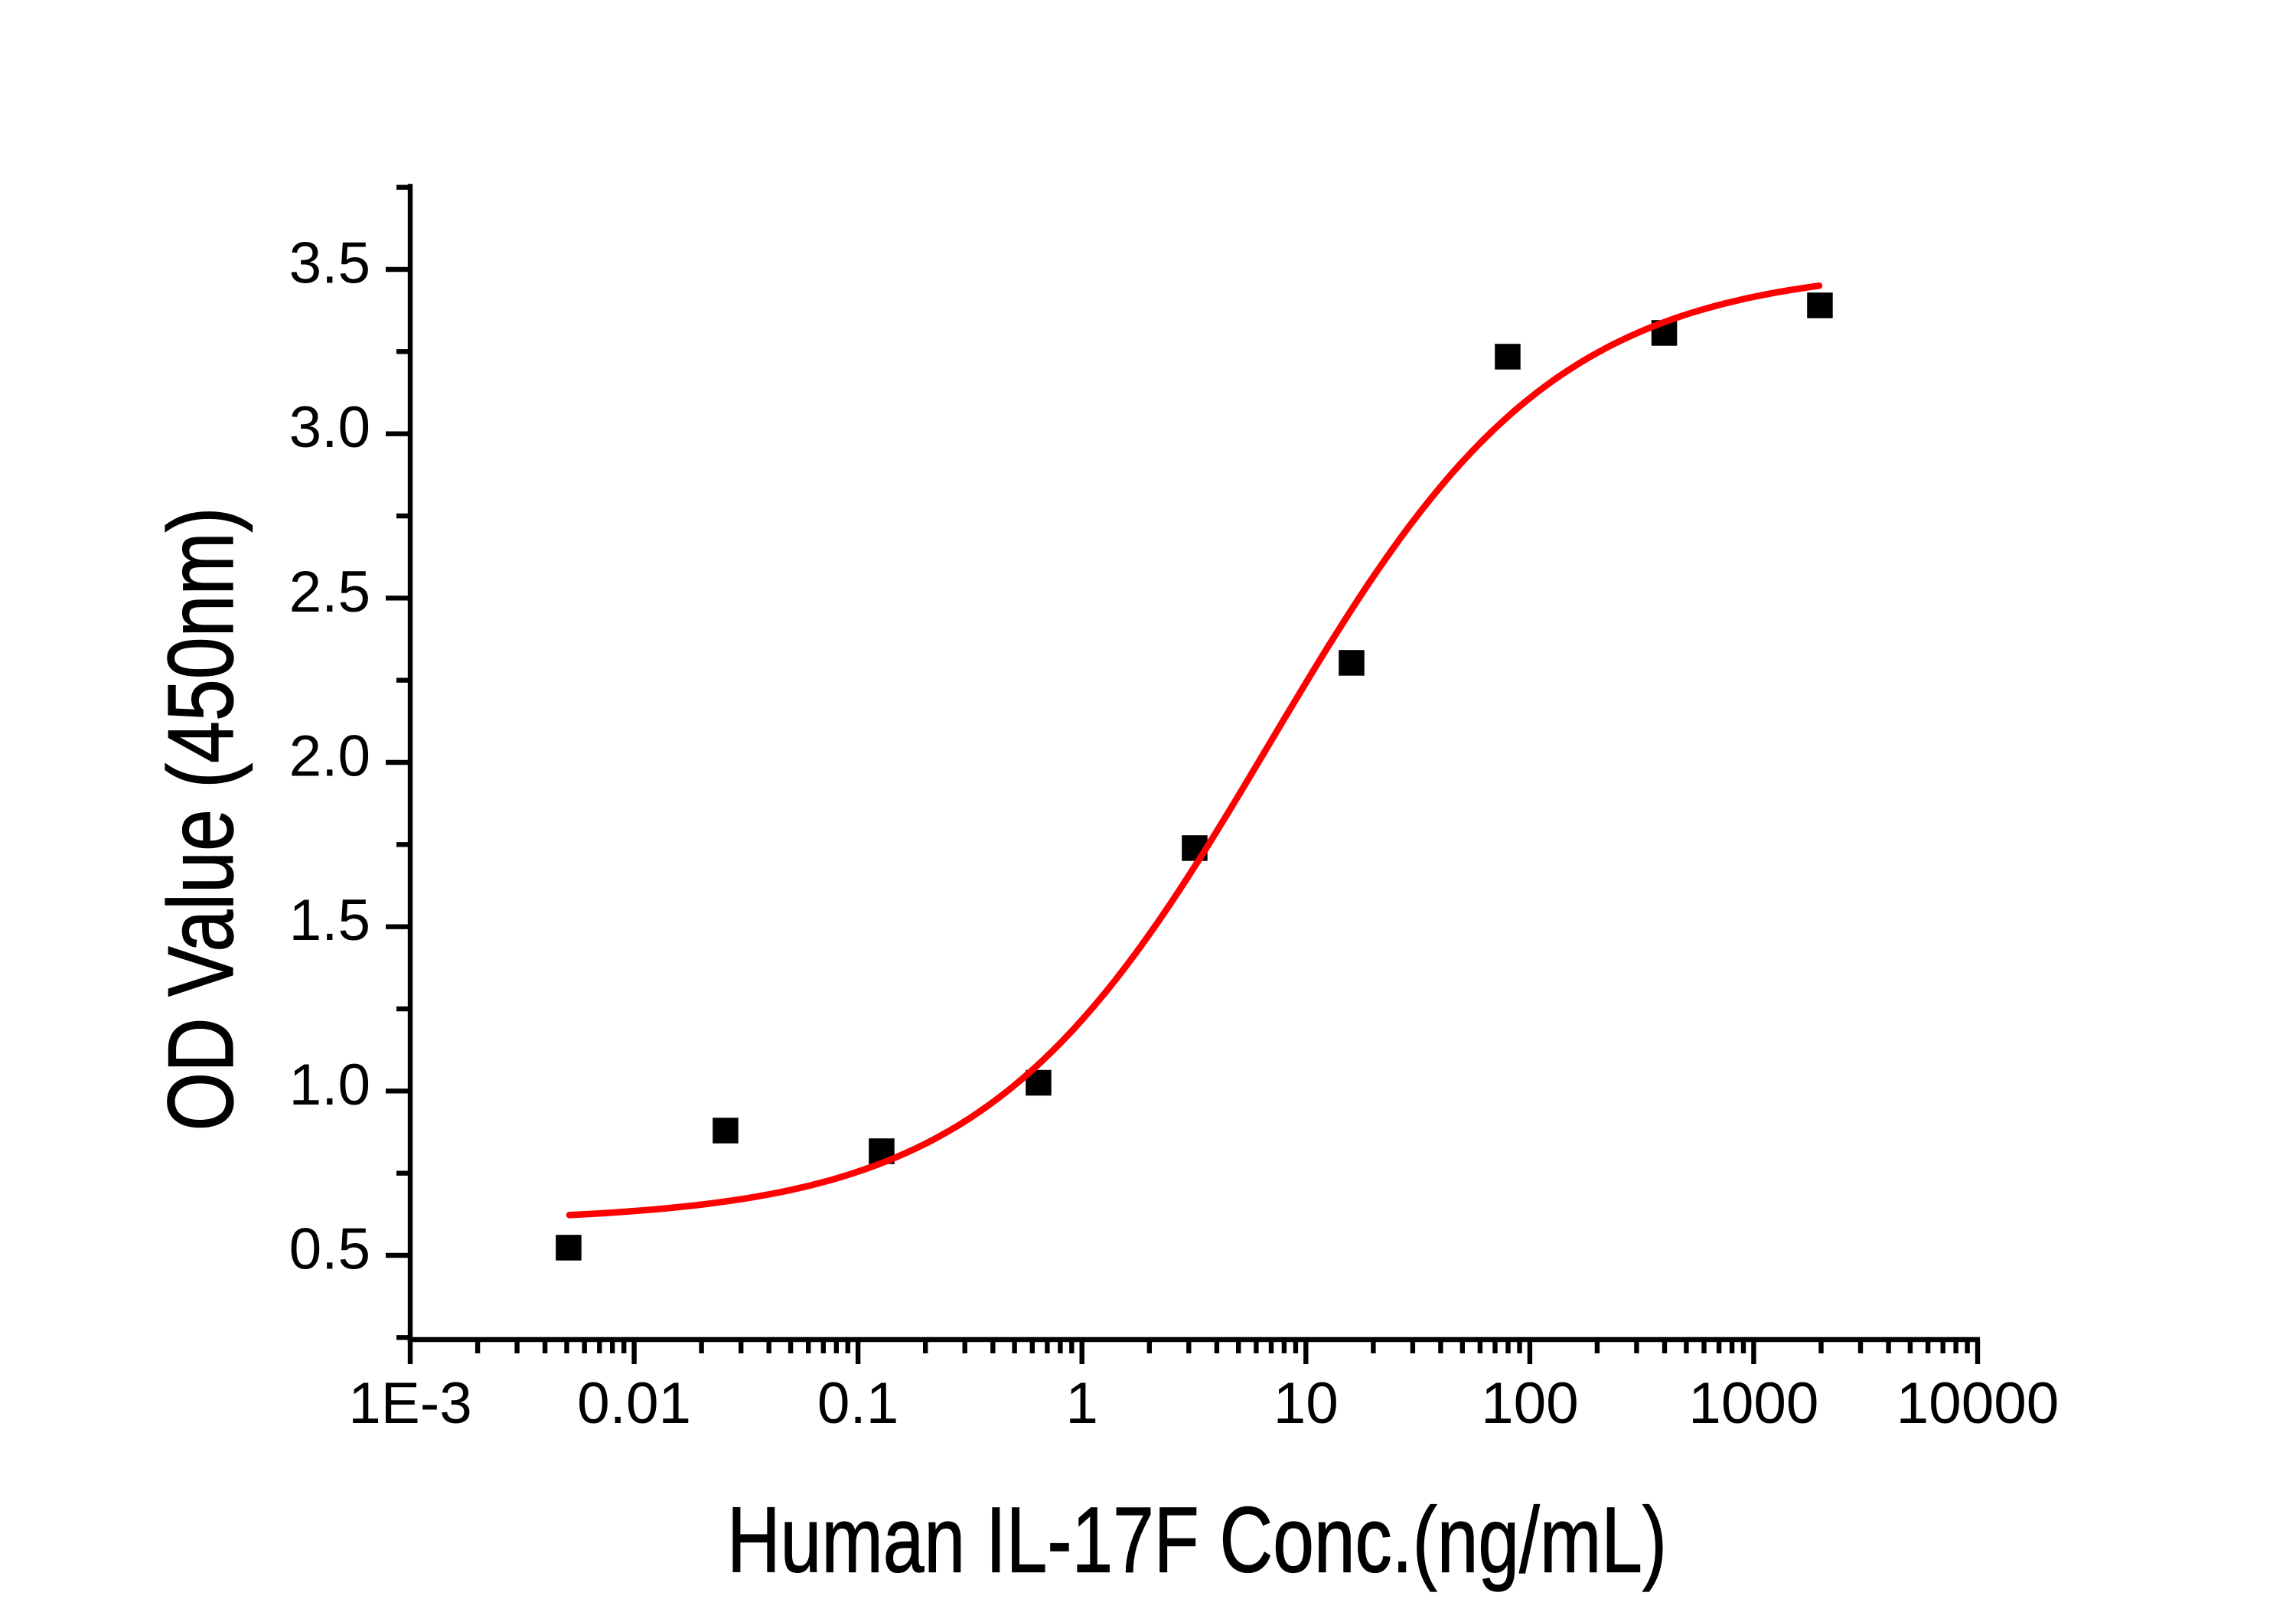 This screenshot has width=2296, height=1609. Describe the element at coordinates (329, 263) in the screenshot. I see `svg-text: 3.5` at that location.